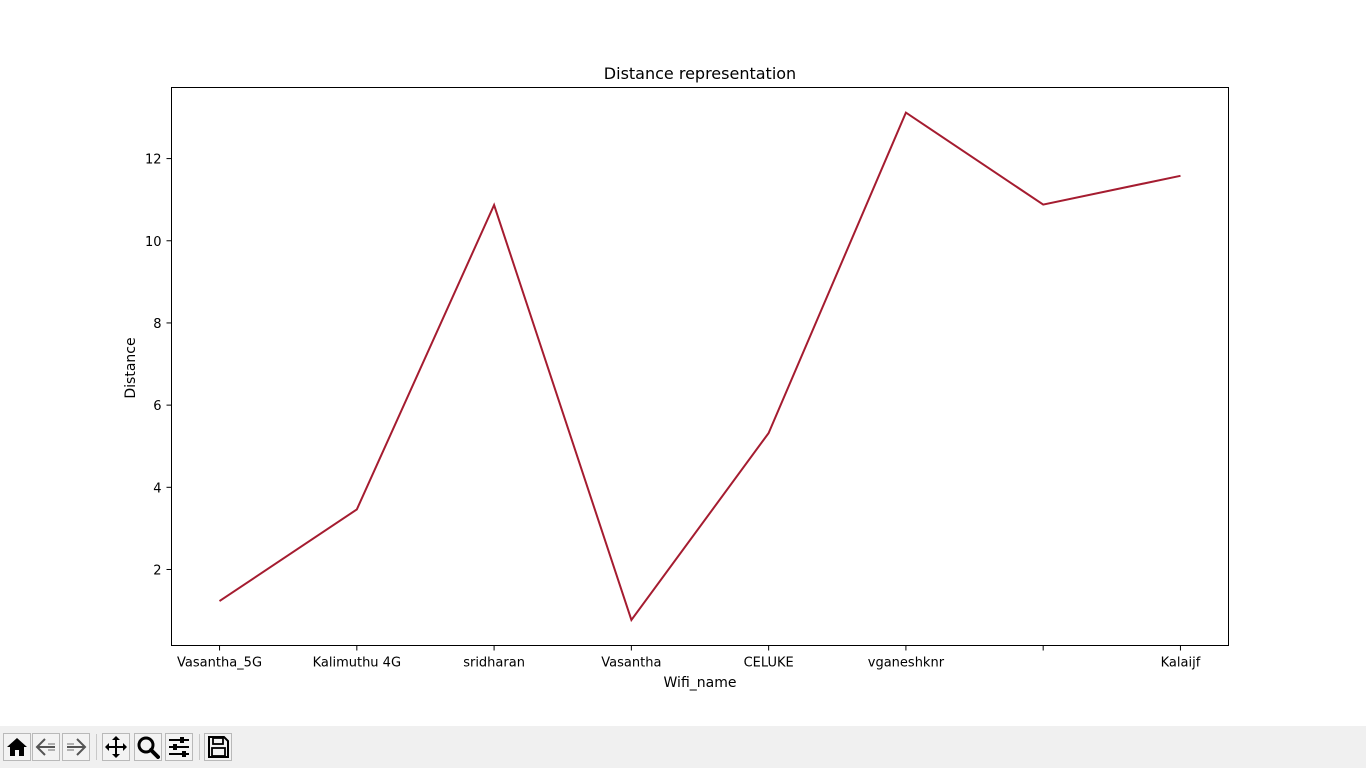 Image resolution: width=1366 pixels, height=768 pixels. What do you see at coordinates (769, 663) in the screenshot?
I see `x-tick-label: CELUKE` at bounding box center [769, 663].